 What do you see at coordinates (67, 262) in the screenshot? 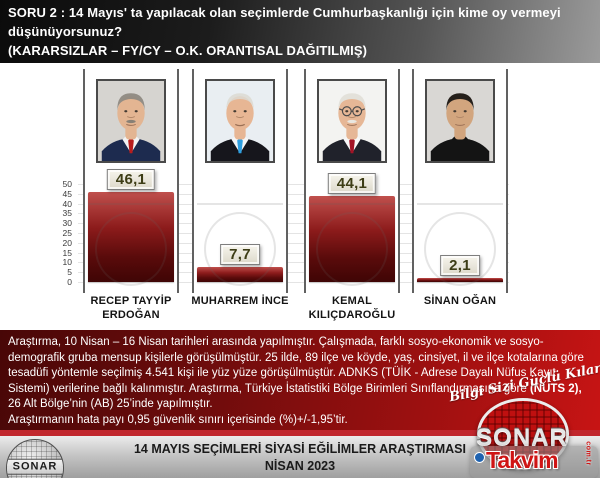
I see `y-tick-label: 10` at bounding box center [67, 262].